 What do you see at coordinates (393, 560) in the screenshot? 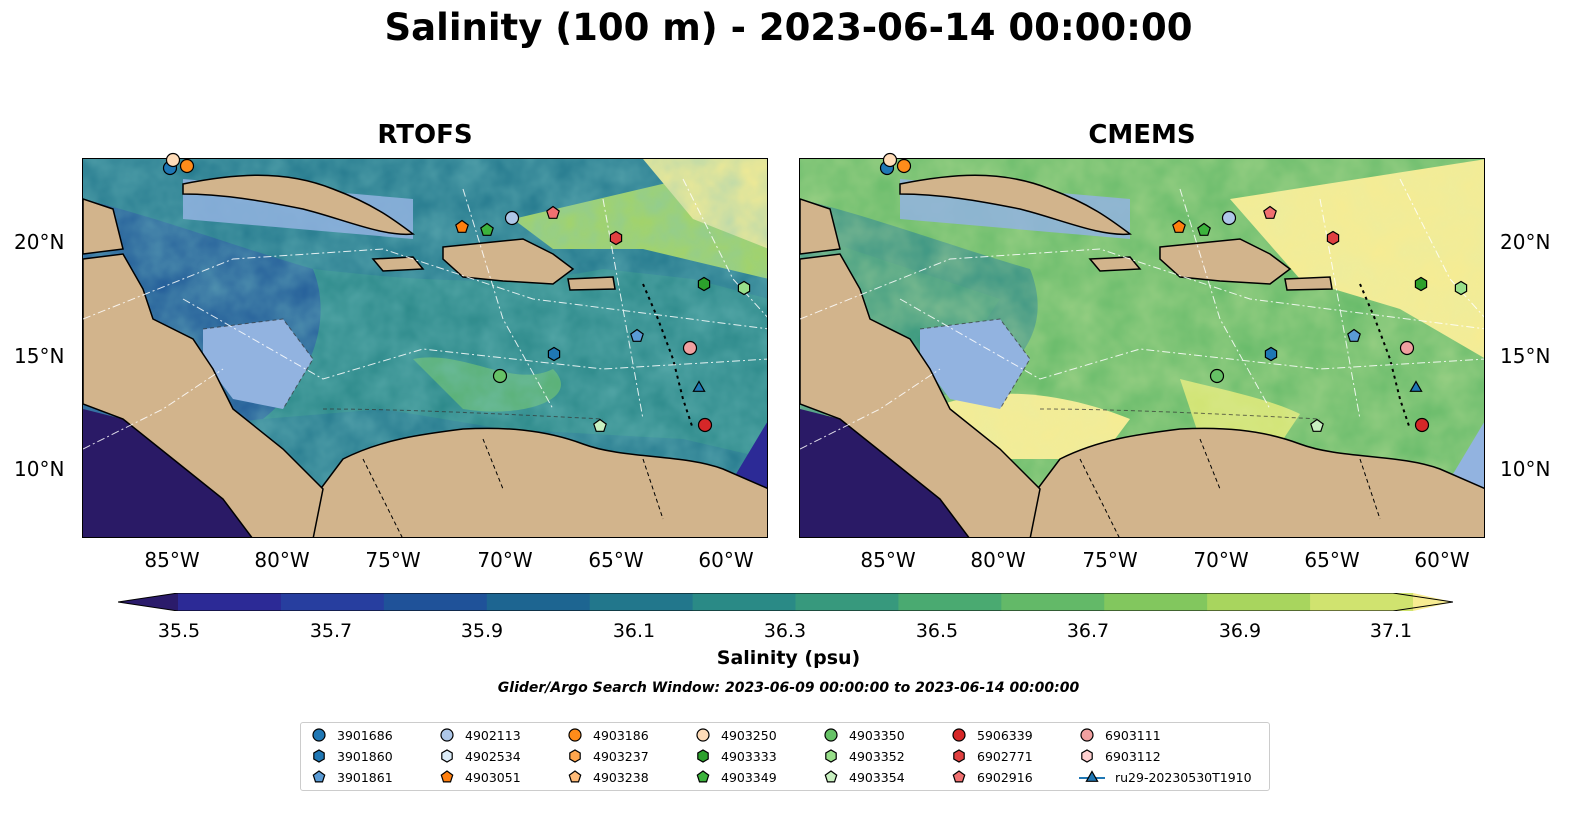
I see `lon-label-75w-left: 75°W` at bounding box center [393, 560].